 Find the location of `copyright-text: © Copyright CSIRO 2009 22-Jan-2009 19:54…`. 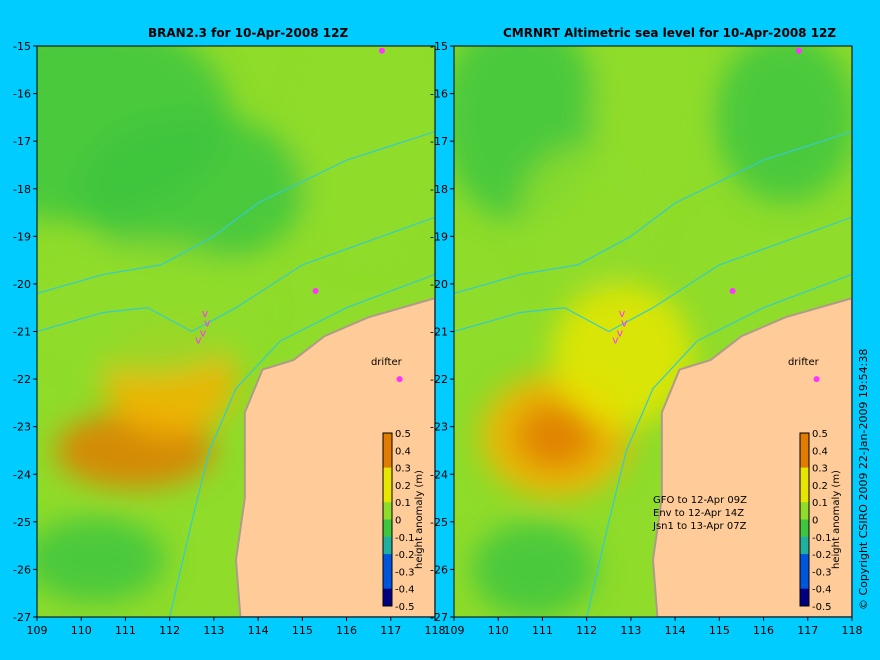

copyright-text: © Copyright CSIRO 2009 22-Jan-2009 19:54… is located at coordinates (863, 479).